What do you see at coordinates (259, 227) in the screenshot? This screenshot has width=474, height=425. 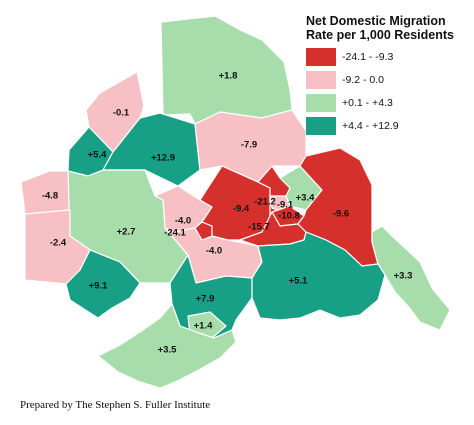 I see `region-label-core-county-south: -15.7` at bounding box center [259, 227].